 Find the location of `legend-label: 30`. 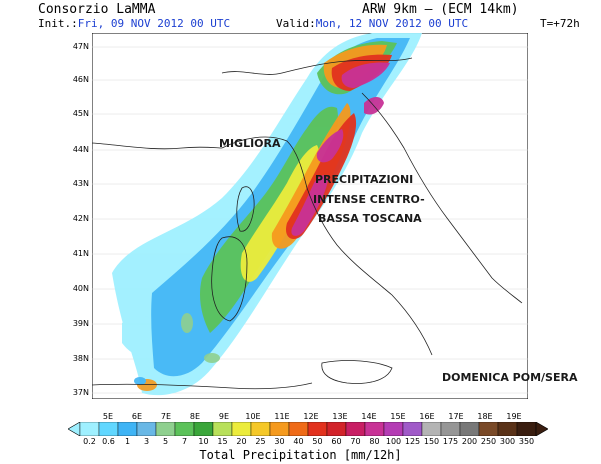

legend-label: 30 is located at coordinates (279, 441).